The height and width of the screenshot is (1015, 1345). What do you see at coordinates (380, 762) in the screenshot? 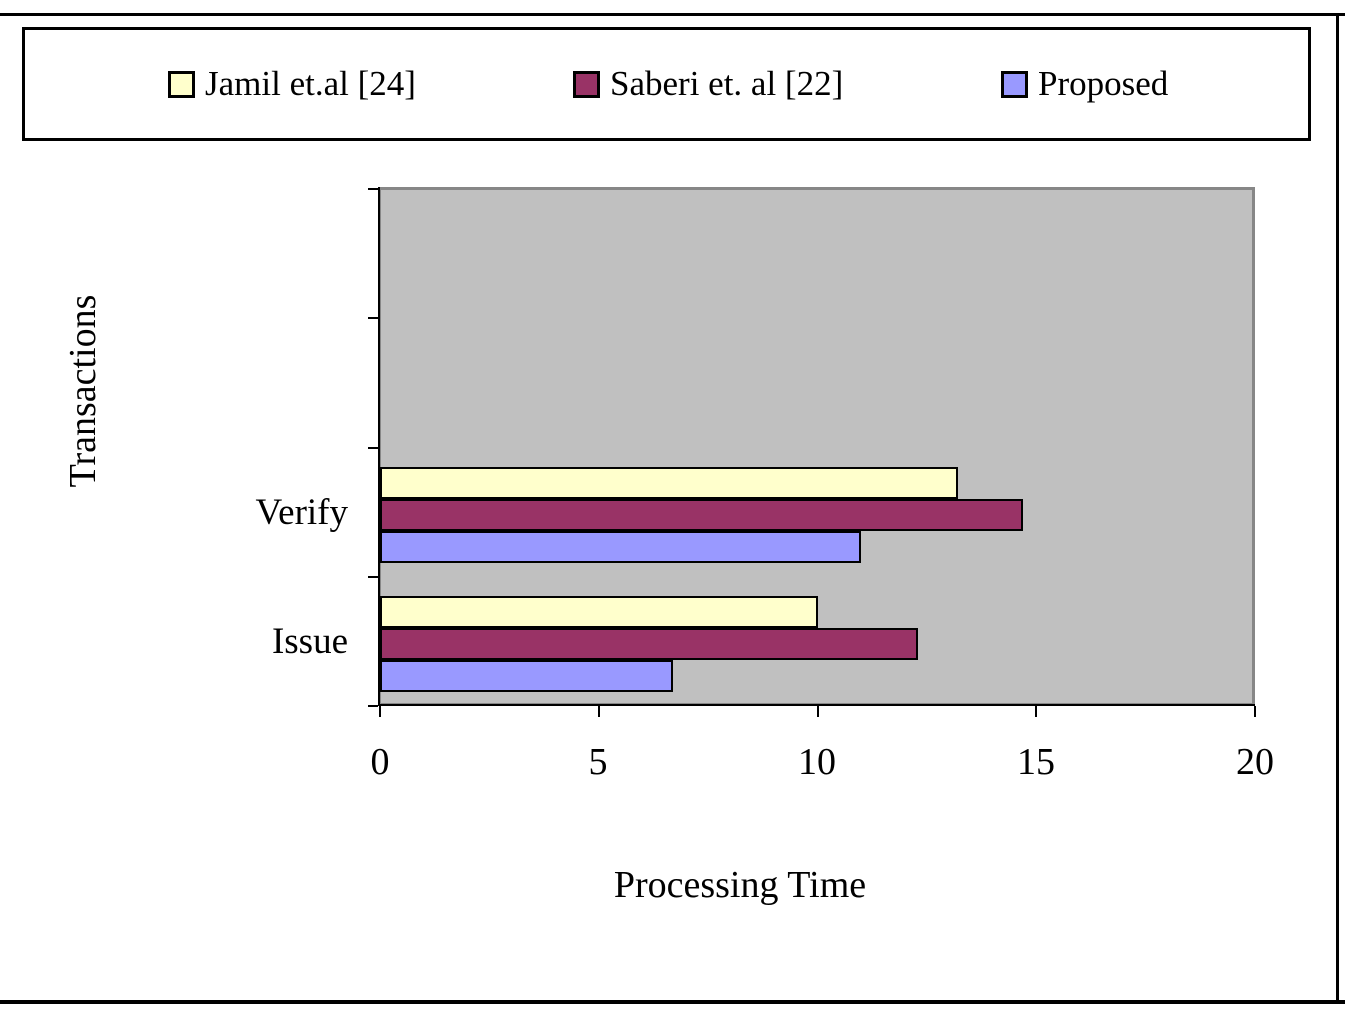
I see `x-tick-label-0: 0` at bounding box center [380, 762].